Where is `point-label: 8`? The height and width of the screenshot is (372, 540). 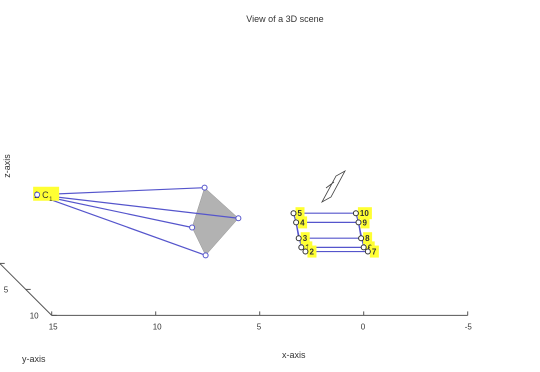 point-label: 8 is located at coordinates (367, 238).